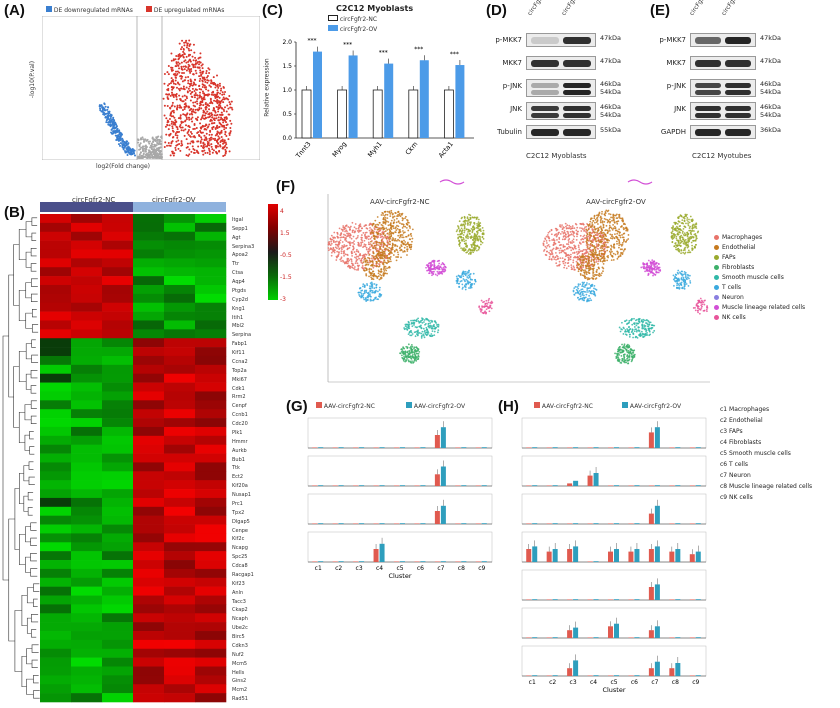  What do you see at coordinates (413, 114) in the screenshot?
I see `chart-c-bar-nc` at bounding box center [413, 114].